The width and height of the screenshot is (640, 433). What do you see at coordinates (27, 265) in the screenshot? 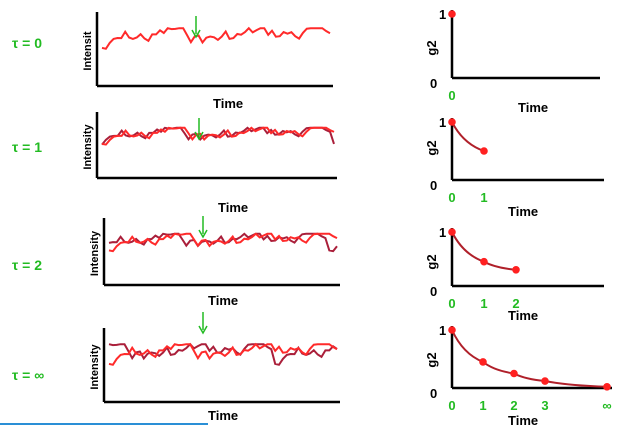
I see `tau-label: τ = 2` at bounding box center [27, 265].